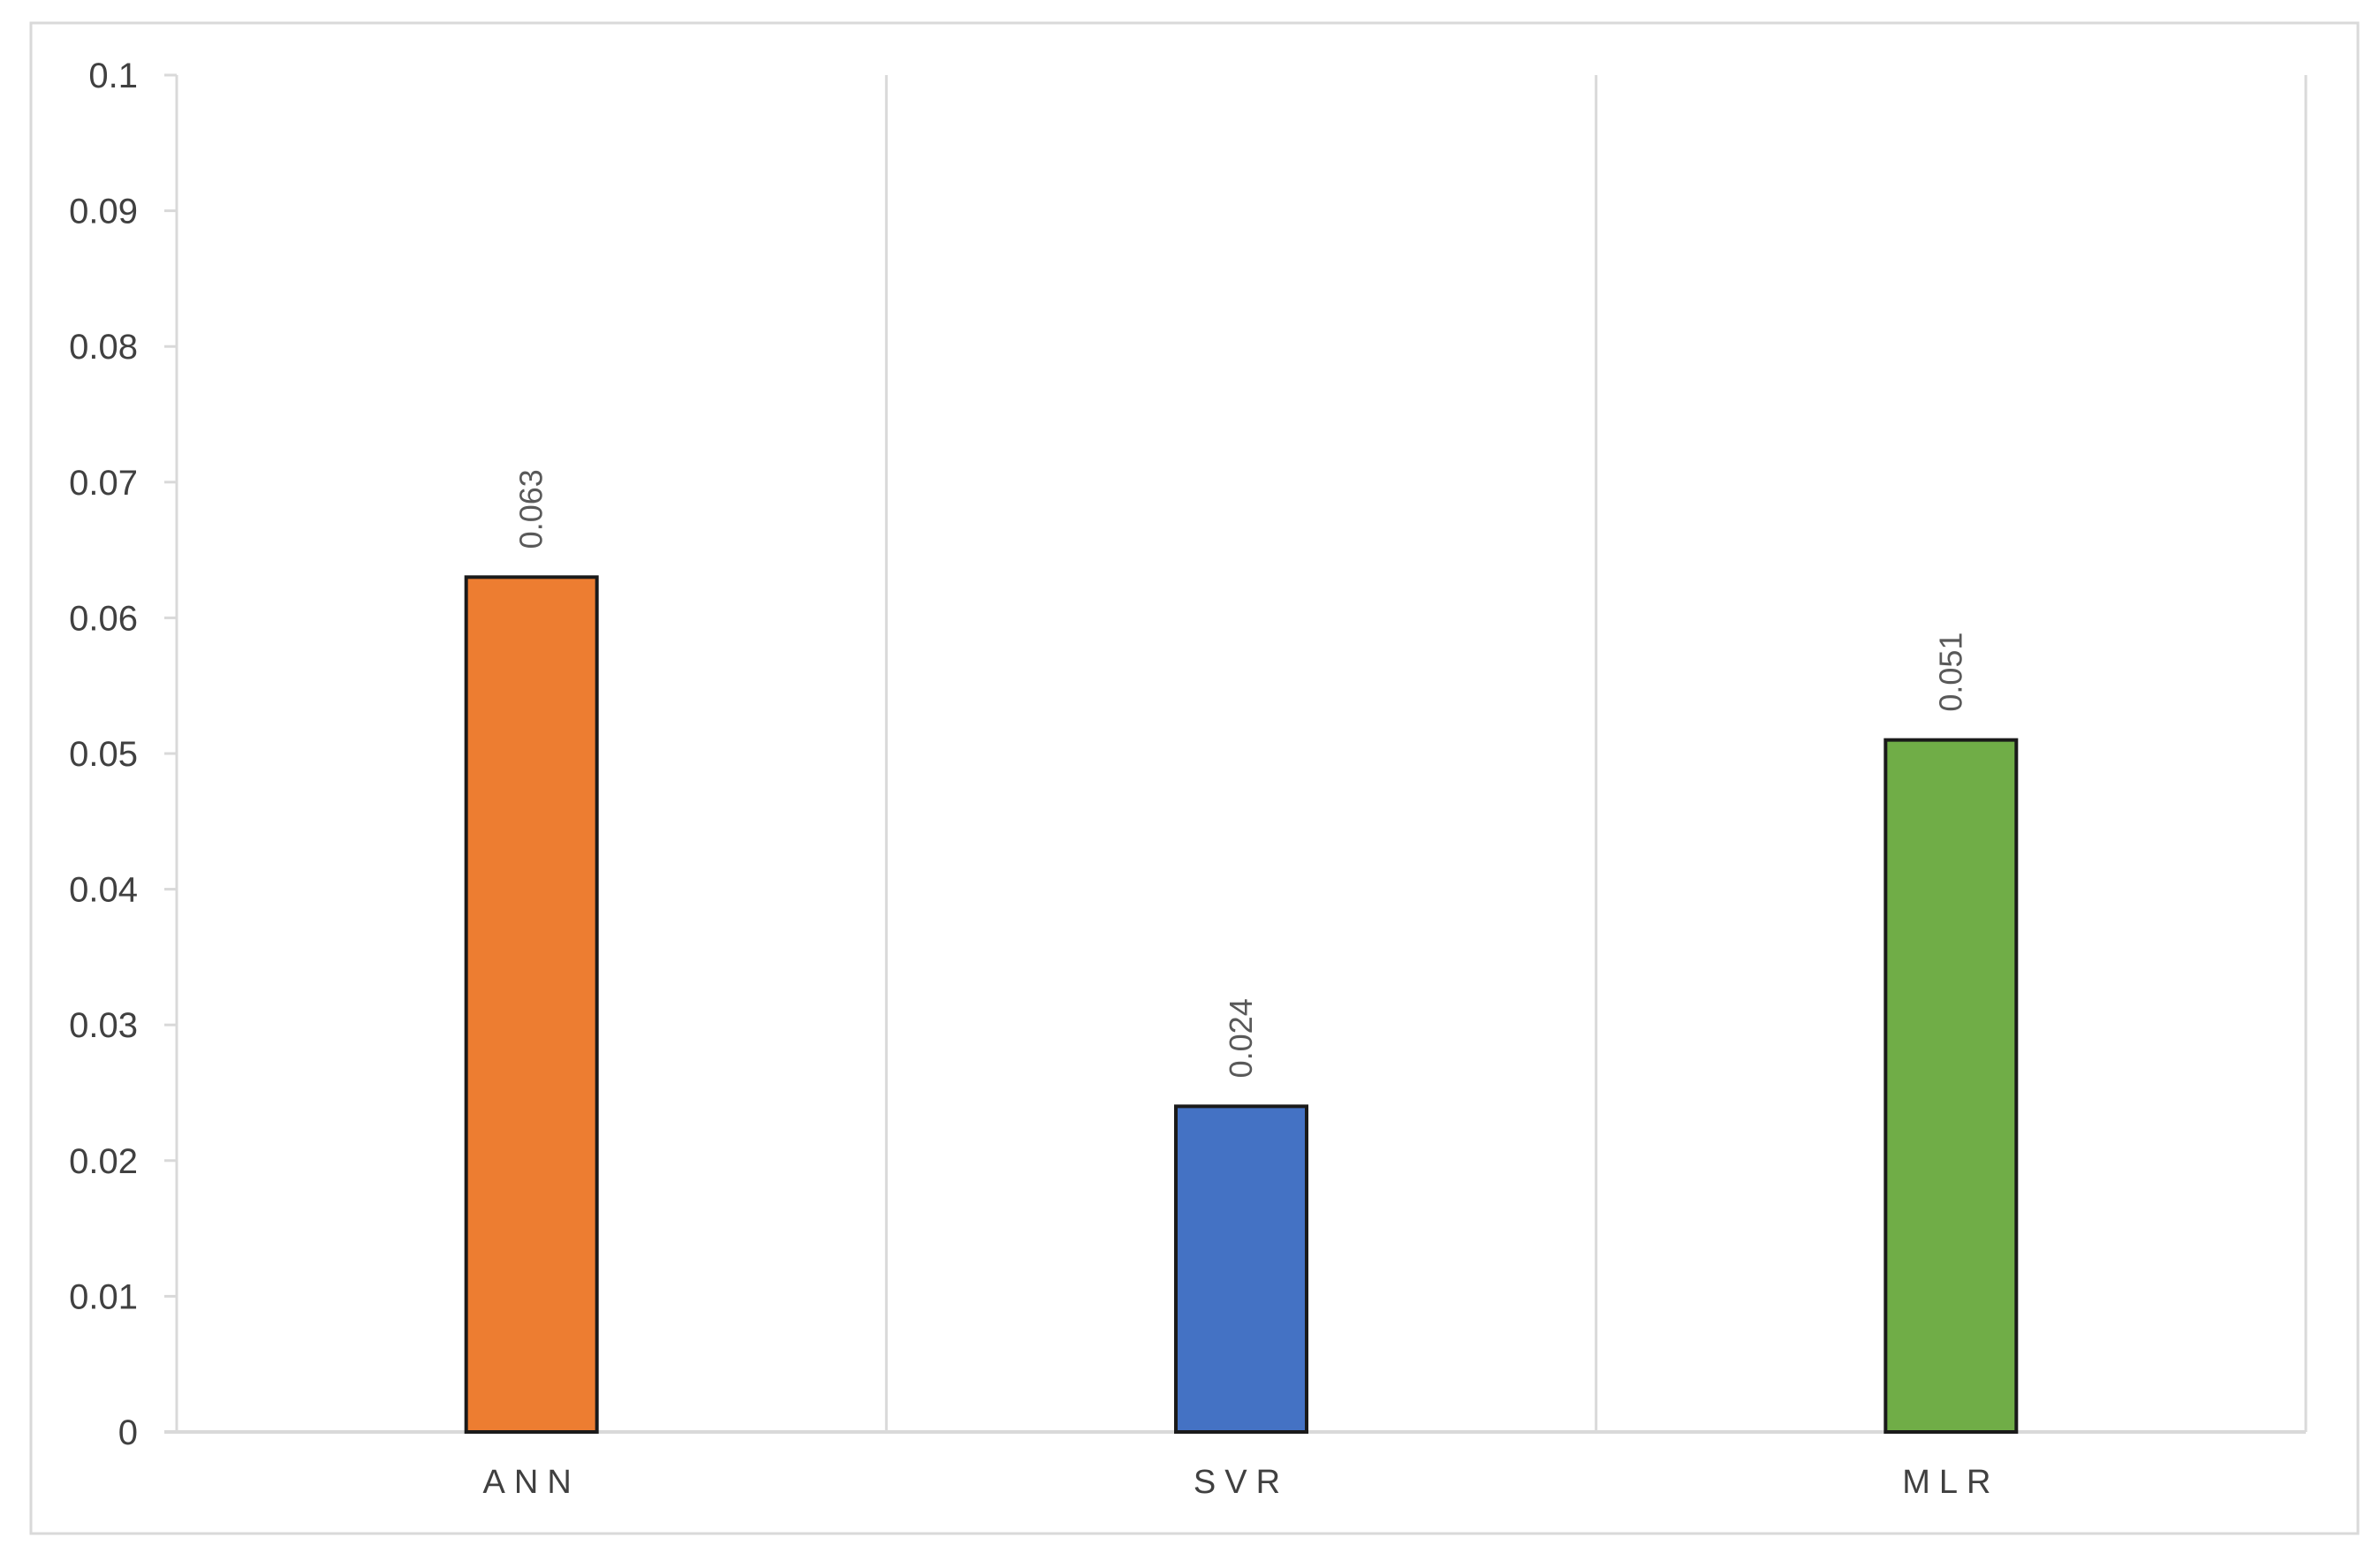 Image resolution: width=2380 pixels, height=1568 pixels. I want to click on y-tick-label: 0.09, so click(103, 212).